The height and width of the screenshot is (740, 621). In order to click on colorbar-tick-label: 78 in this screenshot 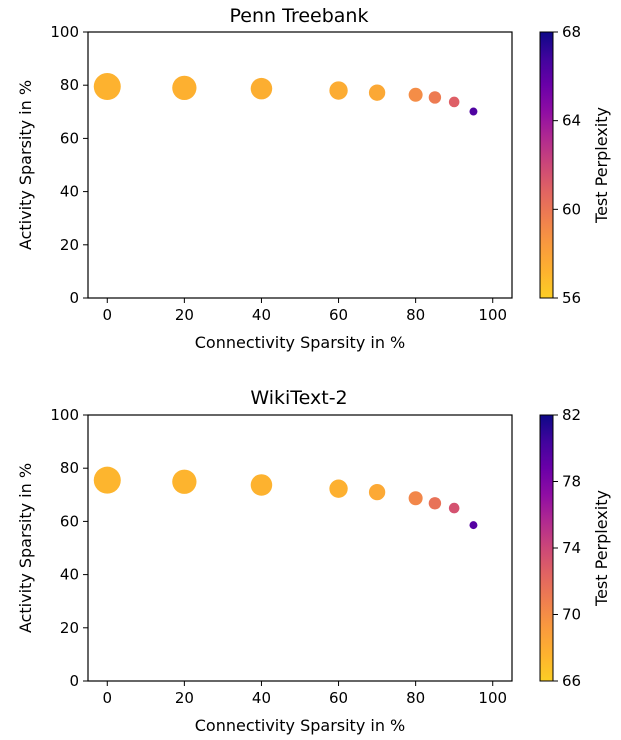, I will do `click(571, 482)`.